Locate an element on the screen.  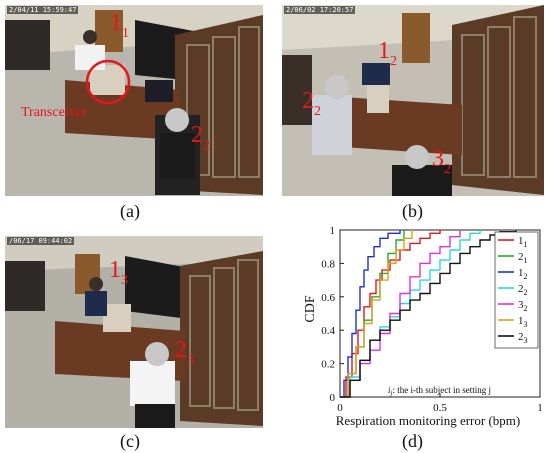
chart-series is located at coordinates (428, 314).